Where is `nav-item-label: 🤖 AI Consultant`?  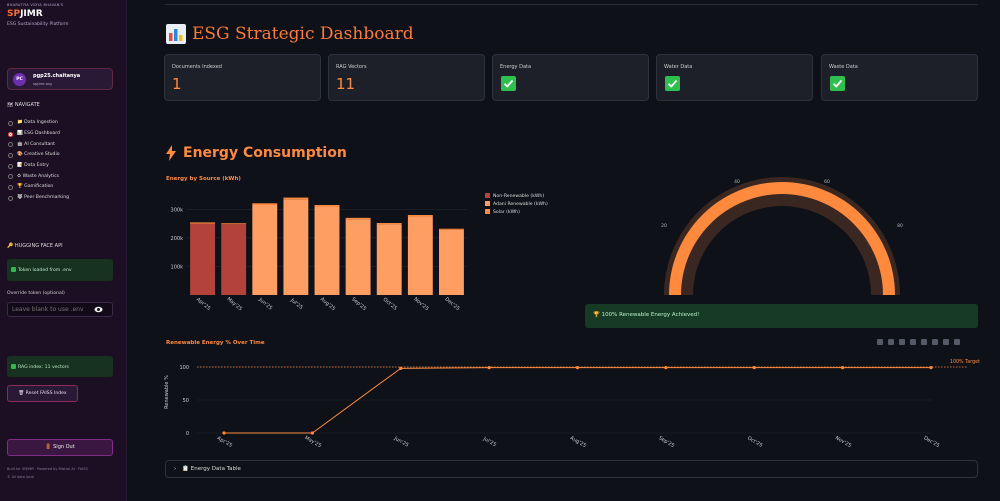 nav-item-label: 🤖 AI Consultant is located at coordinates (36, 144).